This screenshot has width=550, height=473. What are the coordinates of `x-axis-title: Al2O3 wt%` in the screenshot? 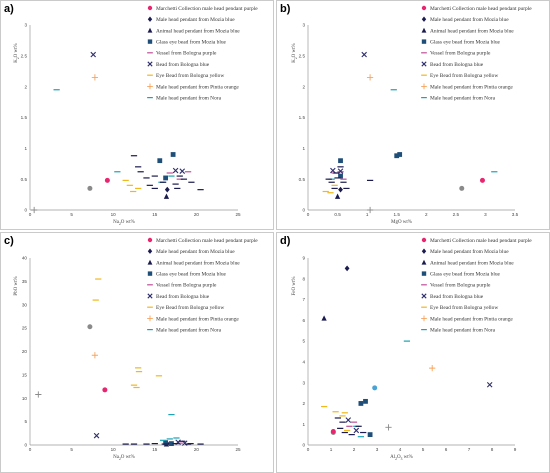 It's located at (401, 458).